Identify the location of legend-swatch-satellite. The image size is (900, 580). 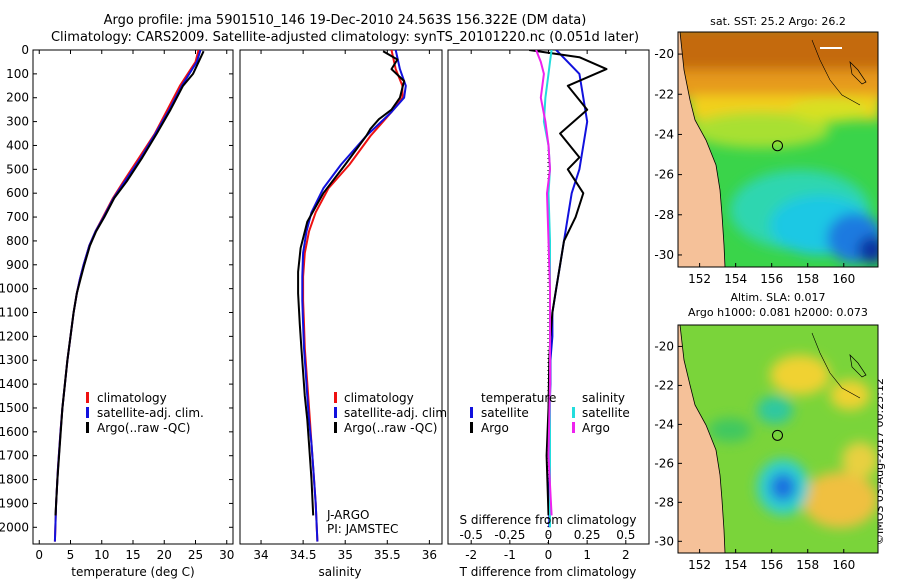
(87, 412).